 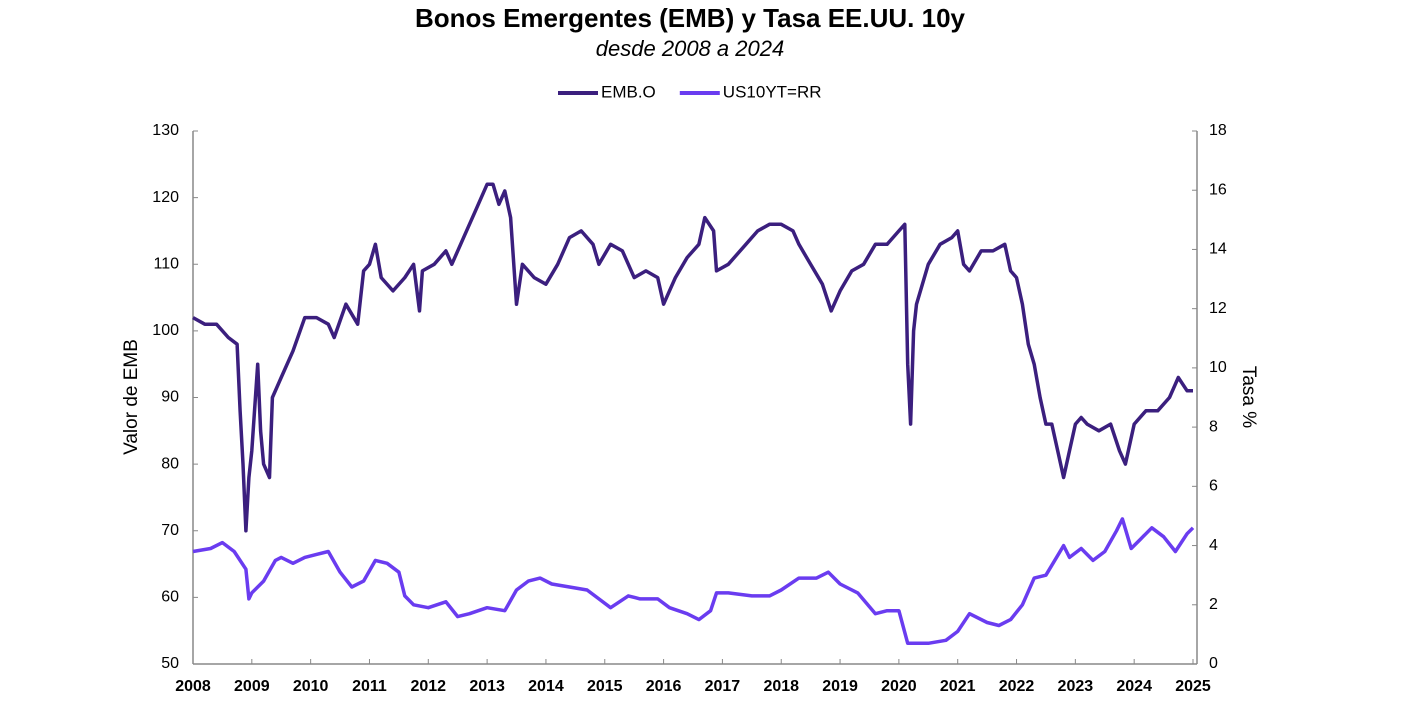 What do you see at coordinates (1213, 426) in the screenshot?
I see `y2-tick-label: 8` at bounding box center [1213, 426].